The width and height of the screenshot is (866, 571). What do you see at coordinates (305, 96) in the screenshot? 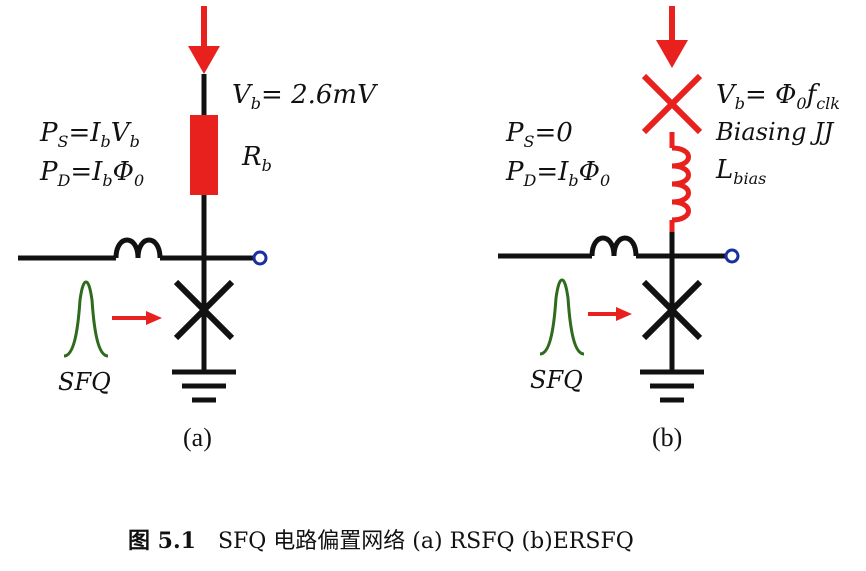
I see `vb-label-a: Vb= 2.6mV` at bounding box center [305, 96].